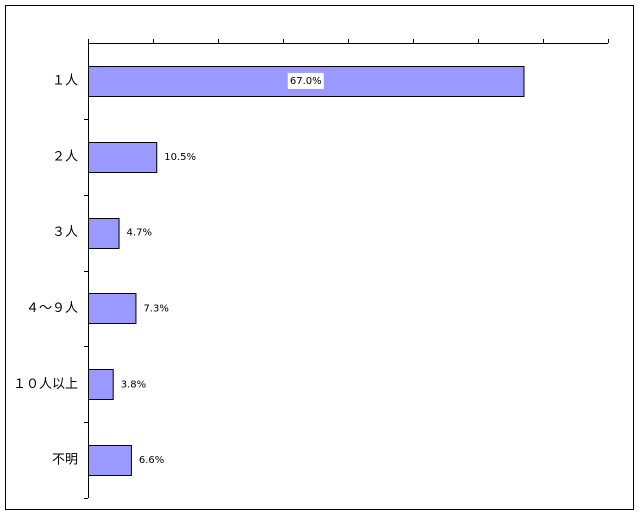 The height and width of the screenshot is (515, 640). What do you see at coordinates (52, 308) in the screenshot?
I see `y-tick-label: ４～９人` at bounding box center [52, 308].